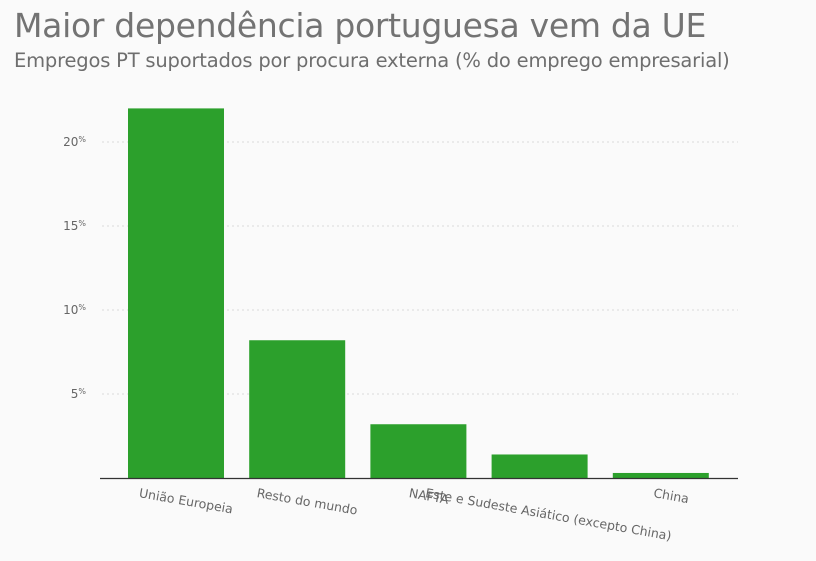  I want to click on y-tick-label: 15%, so click(74, 226).